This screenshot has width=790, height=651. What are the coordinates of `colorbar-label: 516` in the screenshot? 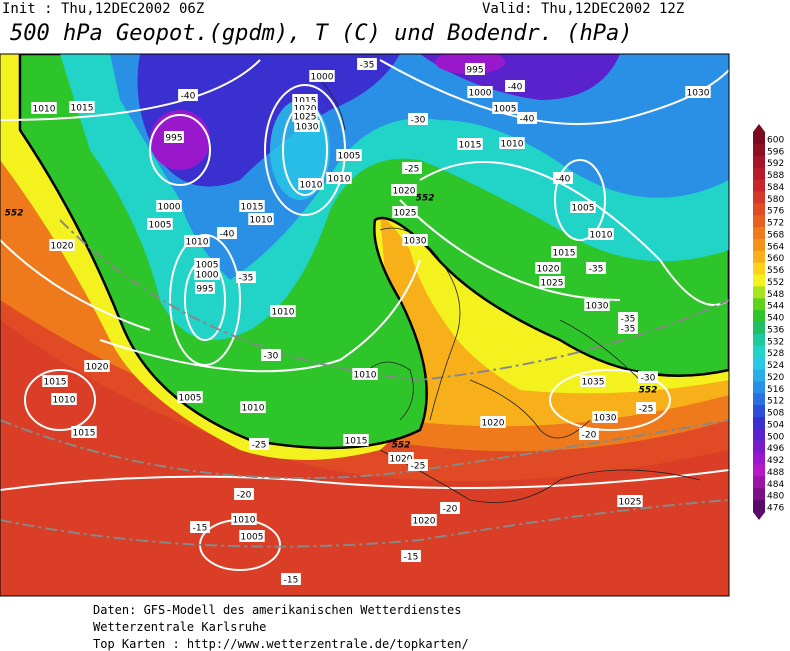 It's located at (775, 390).